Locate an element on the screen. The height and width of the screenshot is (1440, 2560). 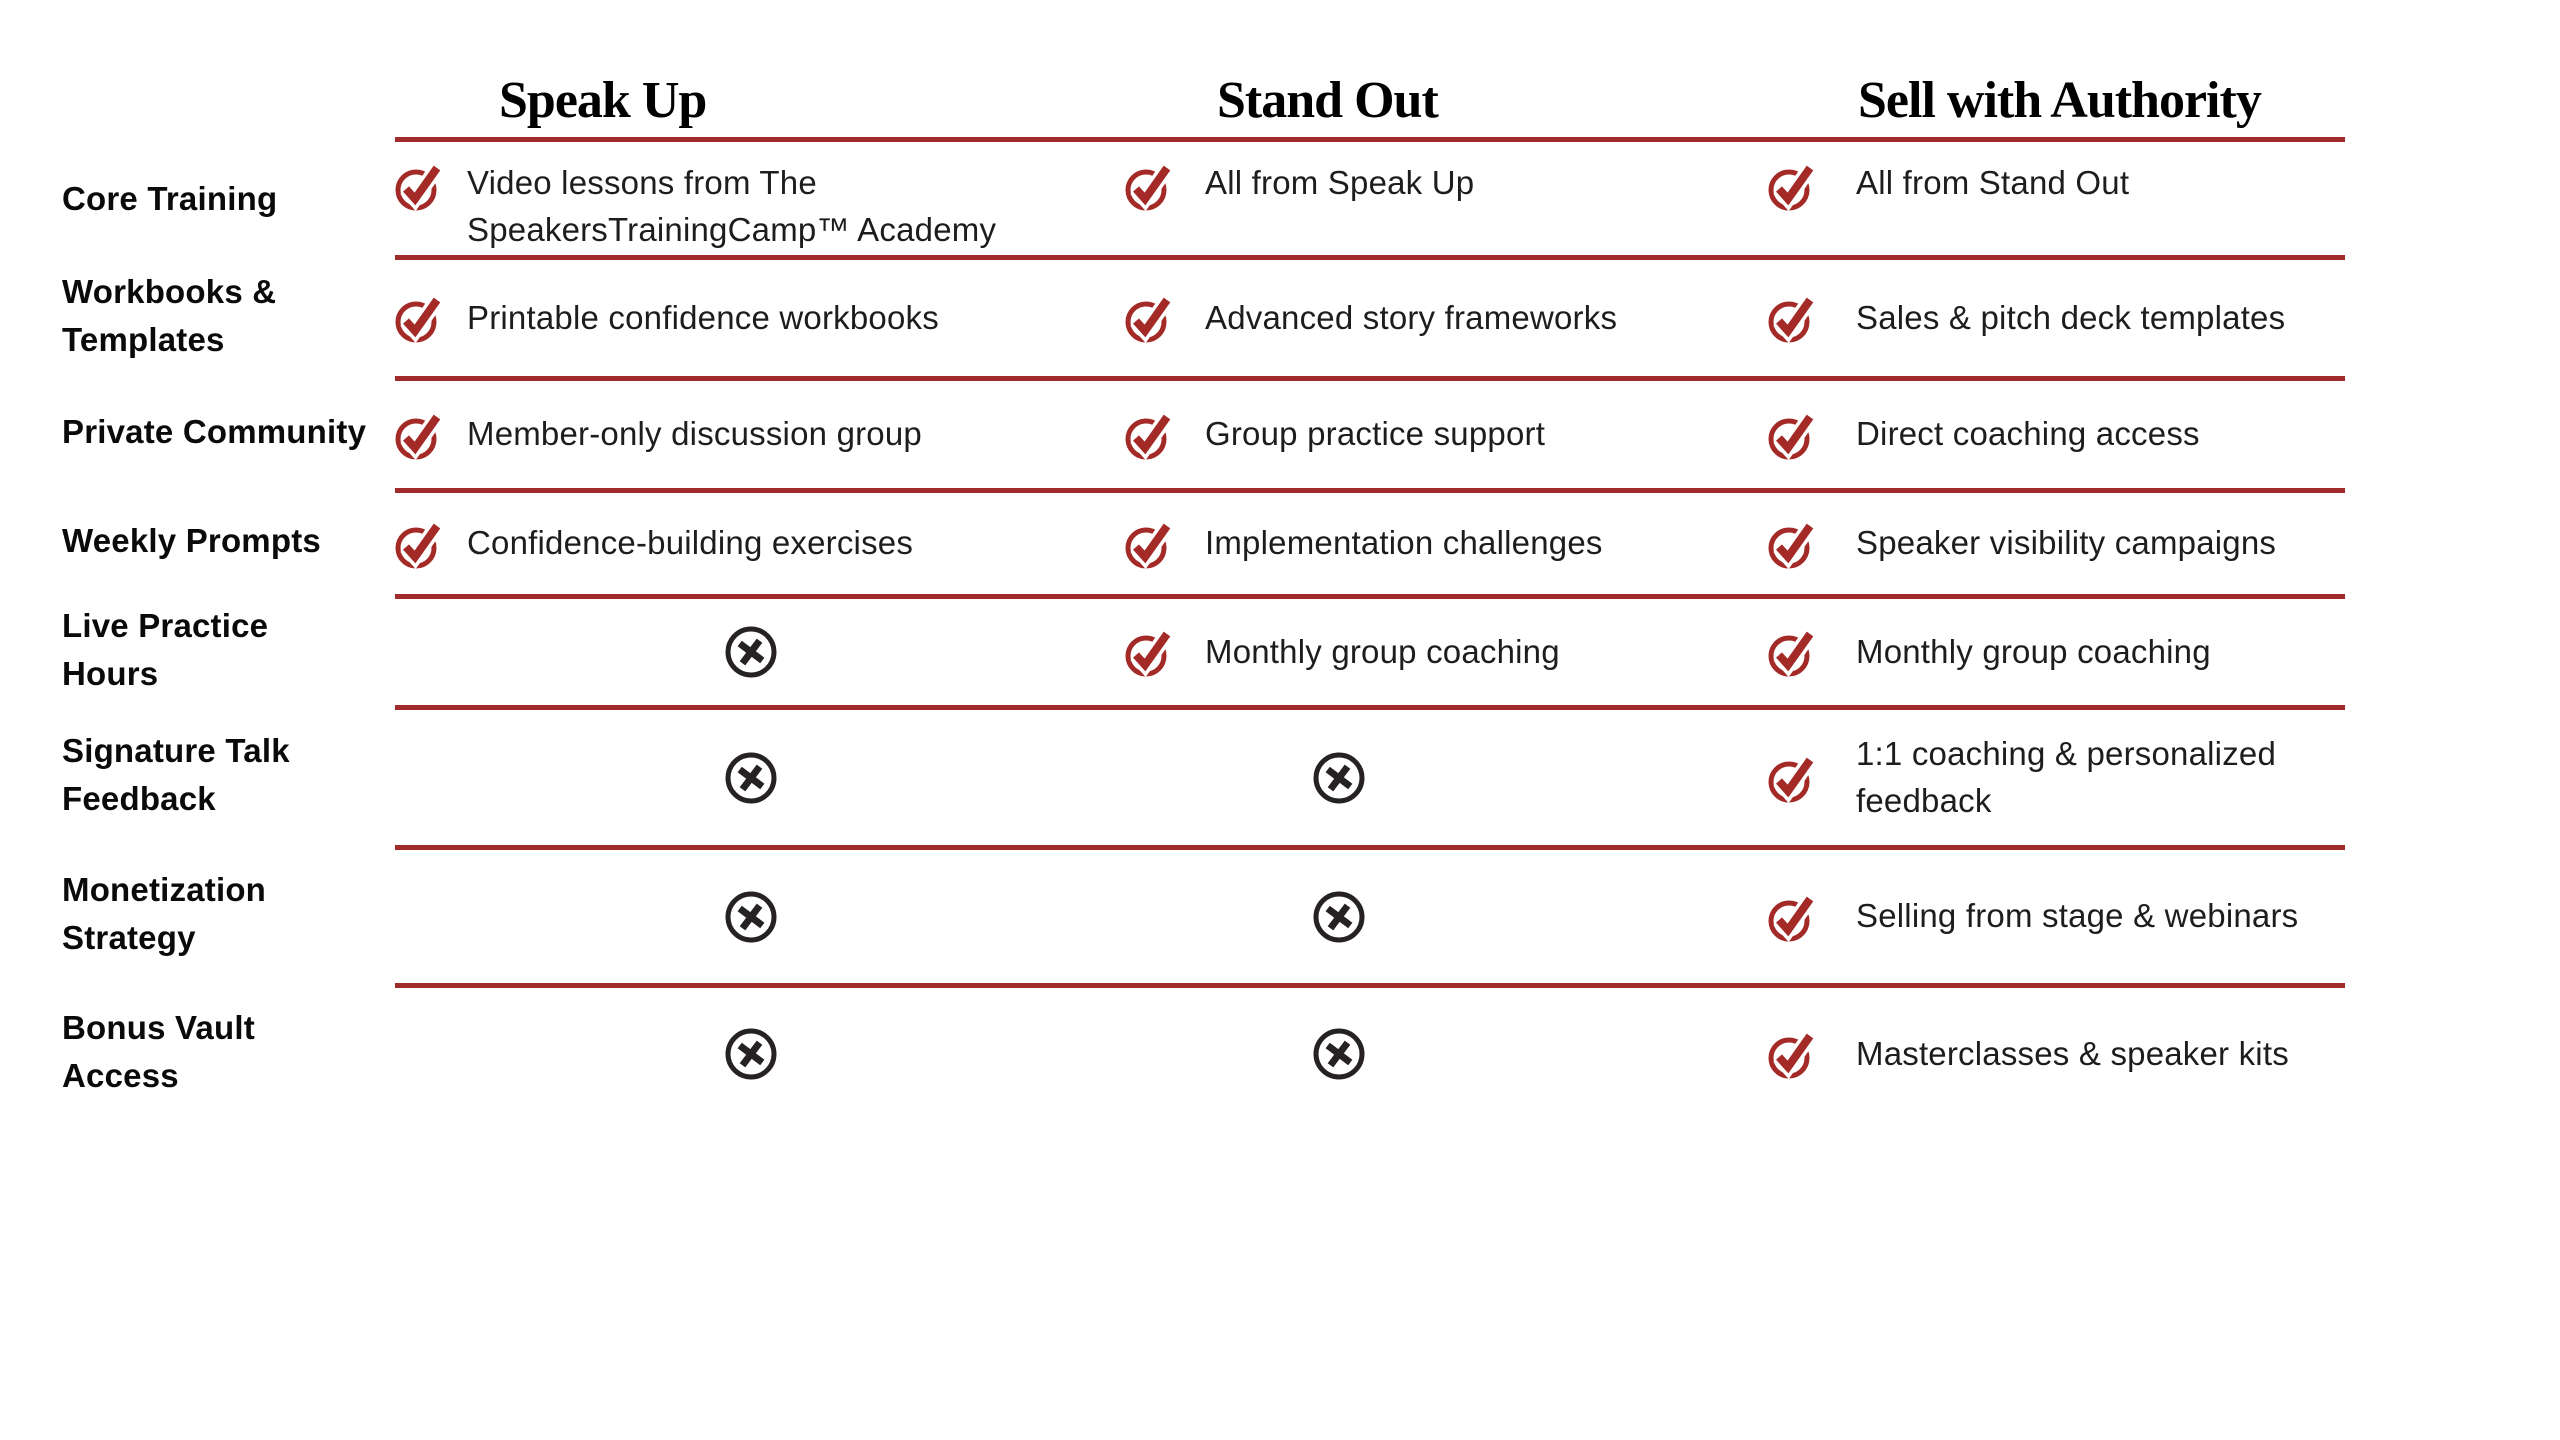
row-label: Bonus Vault Access is located at coordinates (228, 1051).